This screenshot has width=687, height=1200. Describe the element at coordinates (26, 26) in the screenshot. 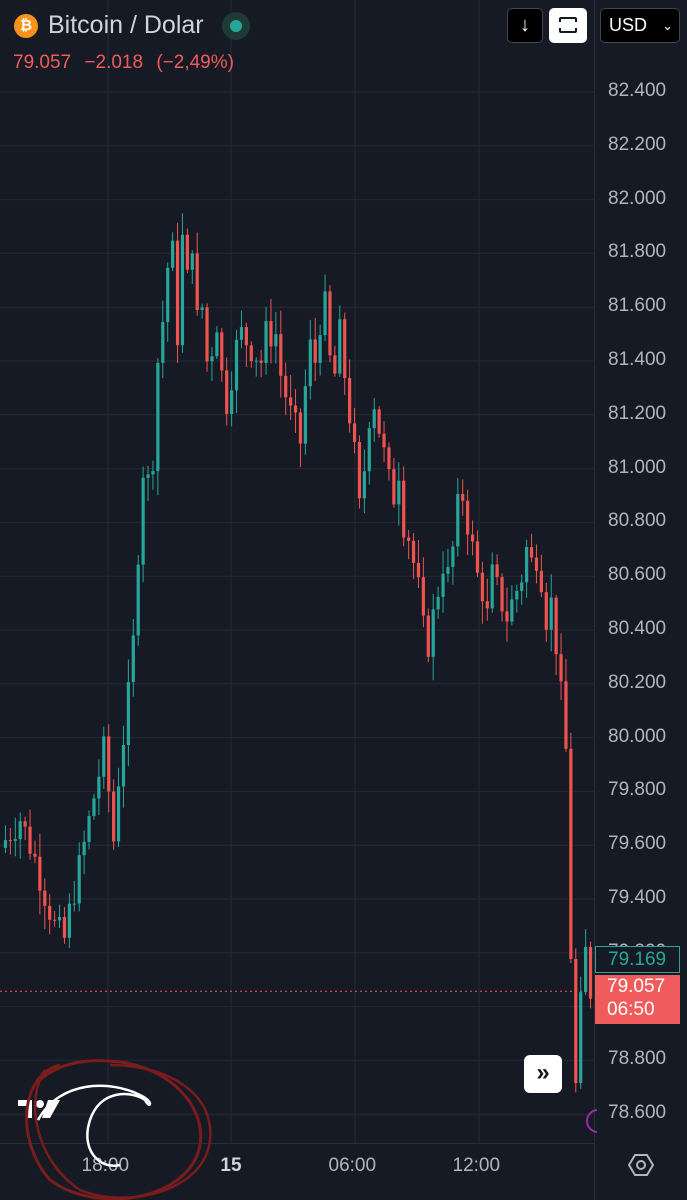

I see `bitcoin-icon: ₿` at that location.